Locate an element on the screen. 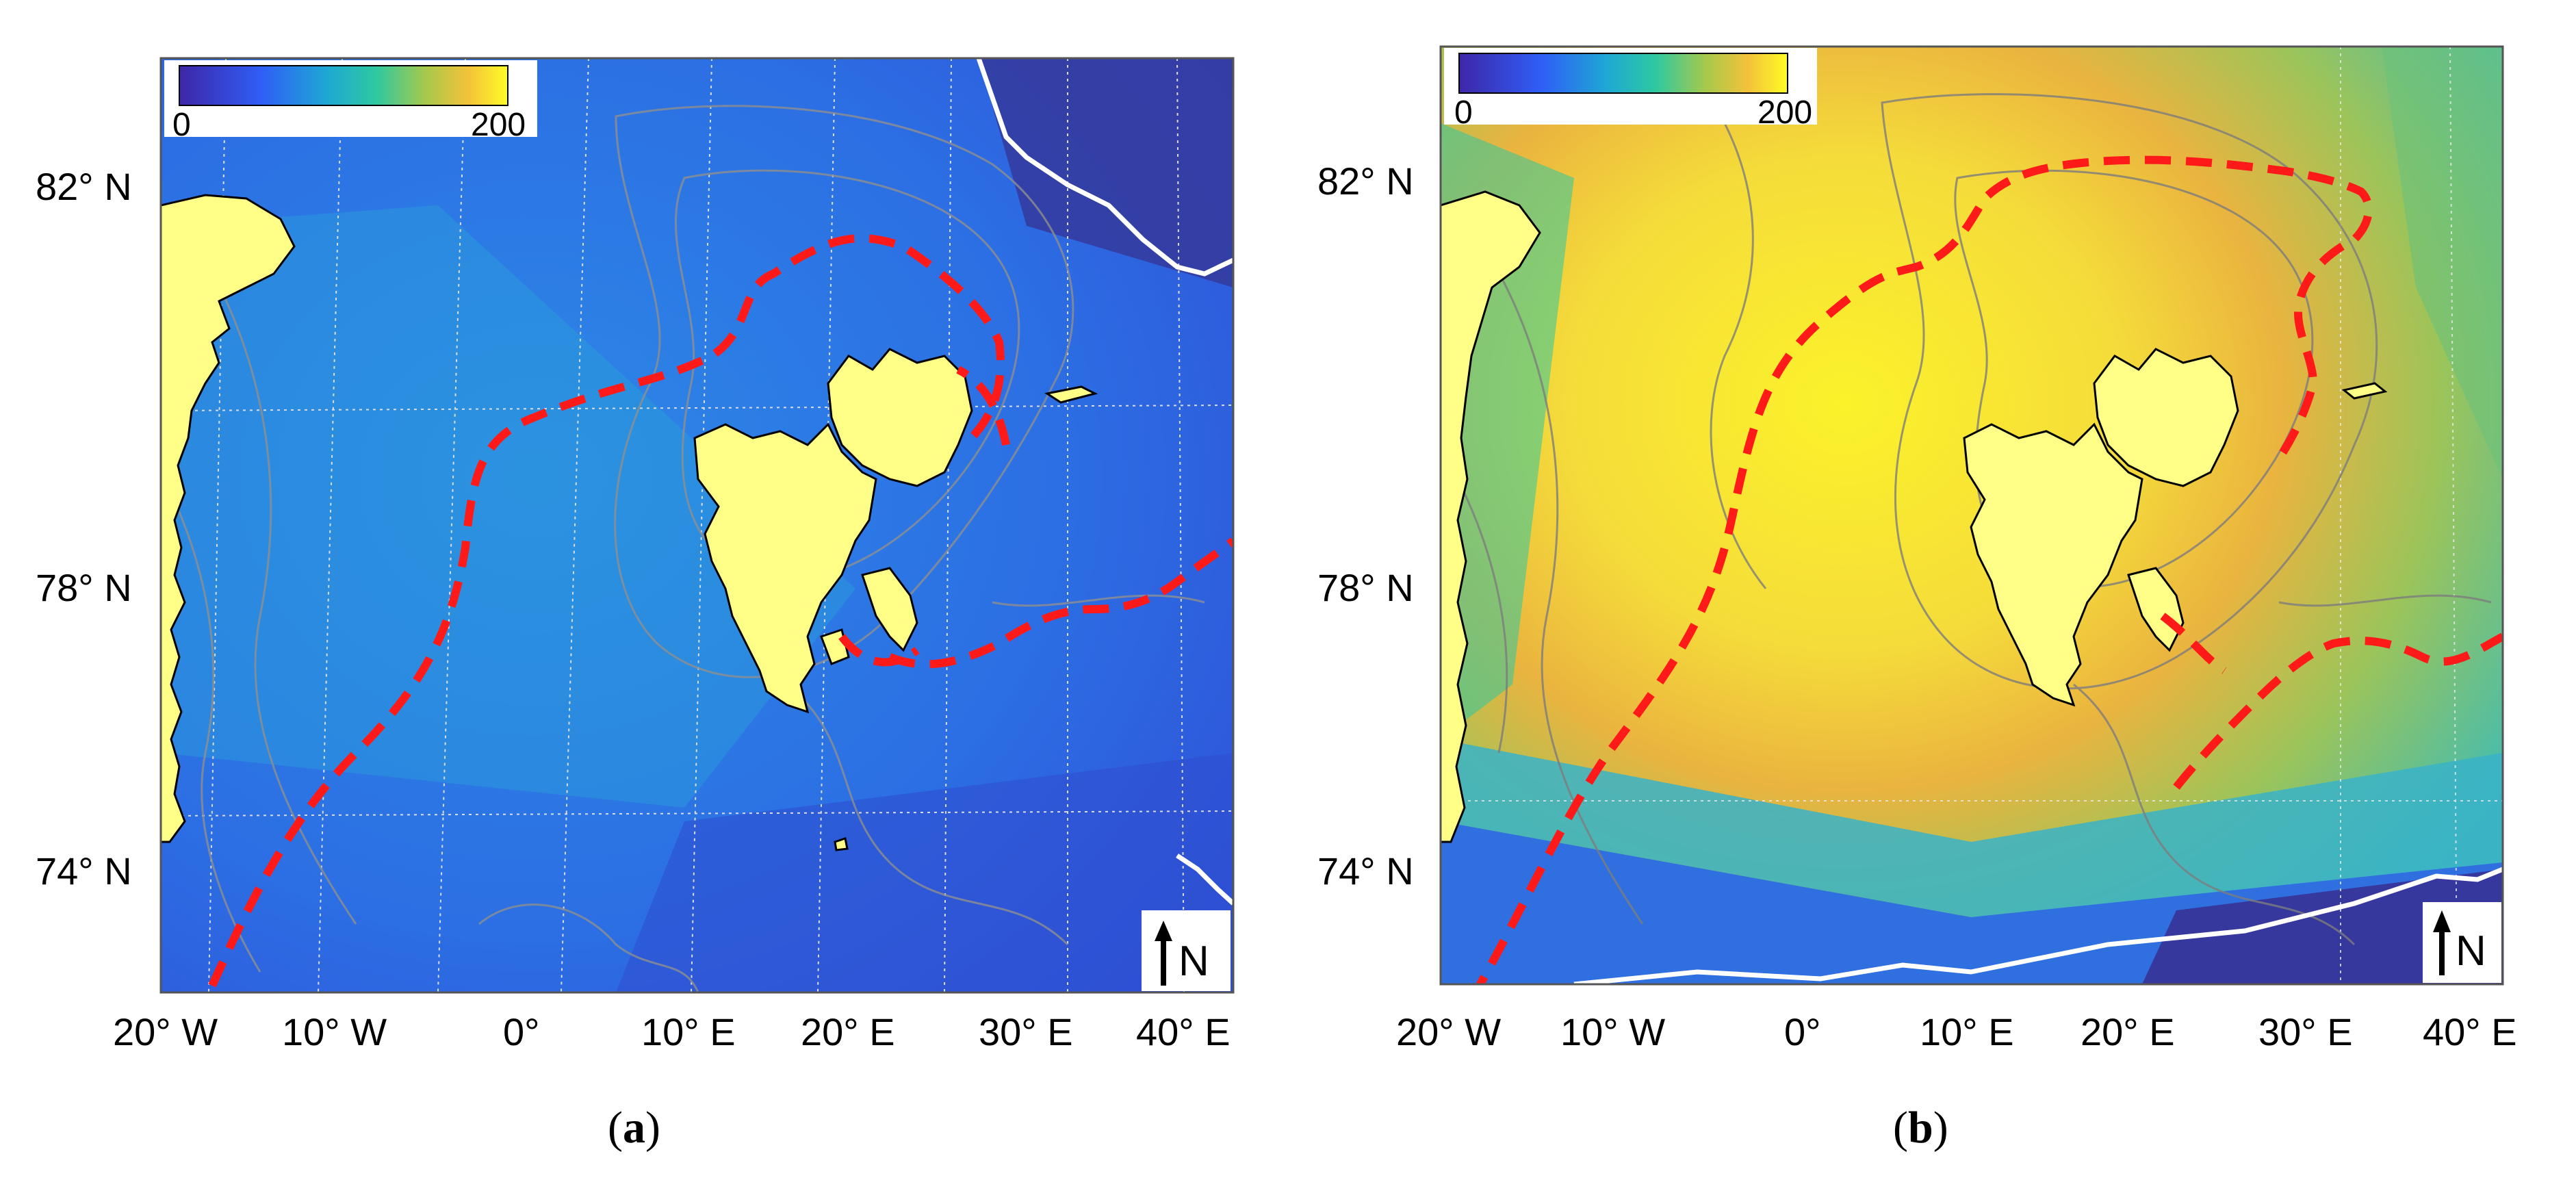 Image resolution: width=2576 pixels, height=1180 pixels. colorbar-b: 0 200 is located at coordinates (1630, 89).